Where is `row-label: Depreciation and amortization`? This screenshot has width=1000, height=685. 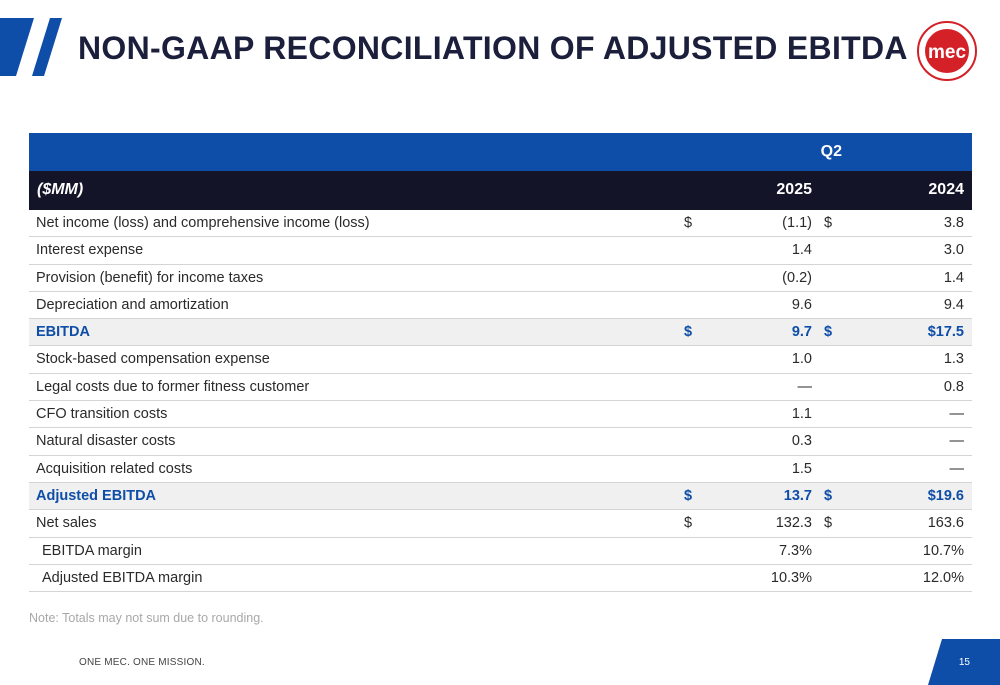 row-label: Depreciation and amortization is located at coordinates (132, 304).